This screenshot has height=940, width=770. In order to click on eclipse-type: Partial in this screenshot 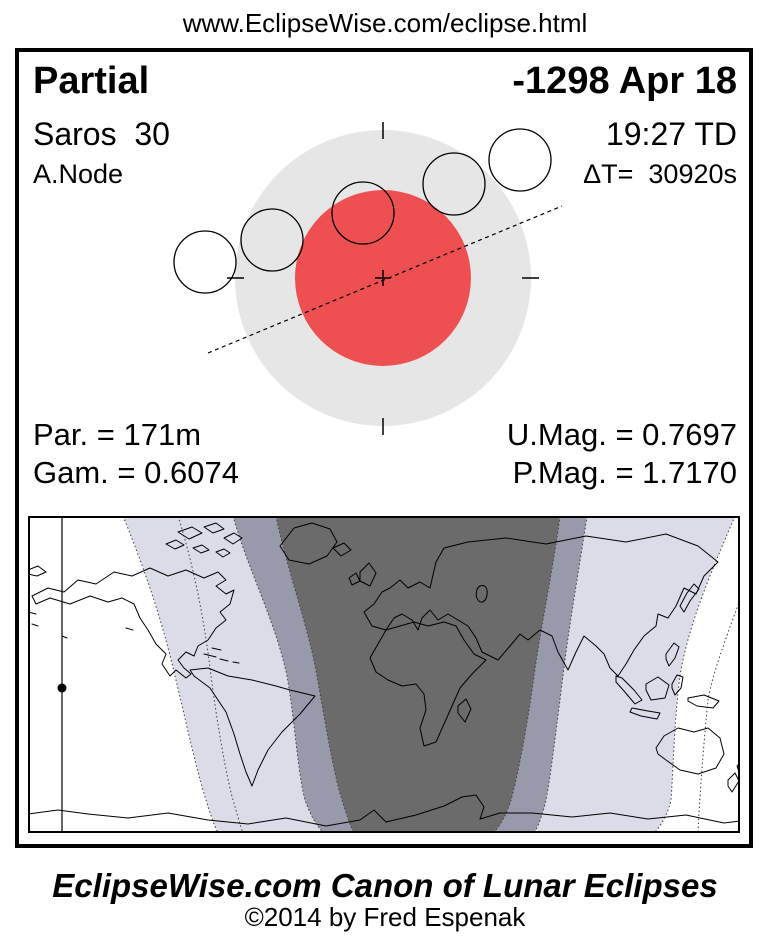, I will do `click(91, 81)`.